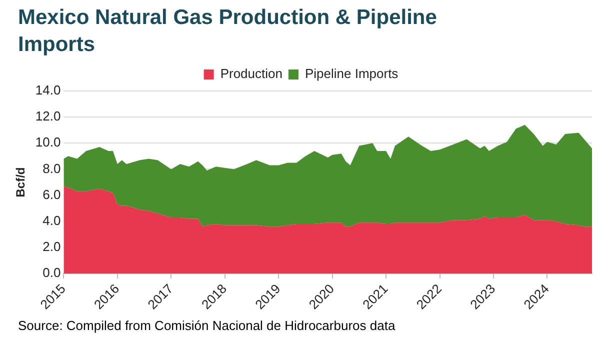 Image resolution: width=612 pixels, height=359 pixels. What do you see at coordinates (48, 90) in the screenshot?
I see `y-tick-label: 14.0` at bounding box center [48, 90].